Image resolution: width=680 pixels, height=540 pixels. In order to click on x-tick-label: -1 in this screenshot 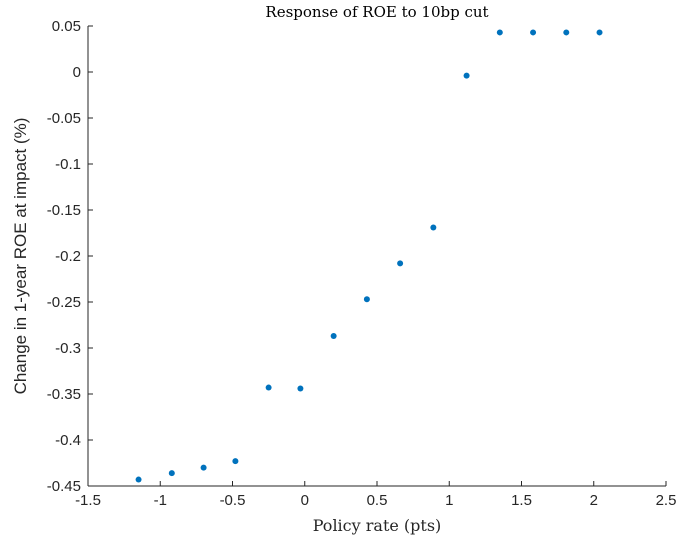, I will do `click(160, 500)`.